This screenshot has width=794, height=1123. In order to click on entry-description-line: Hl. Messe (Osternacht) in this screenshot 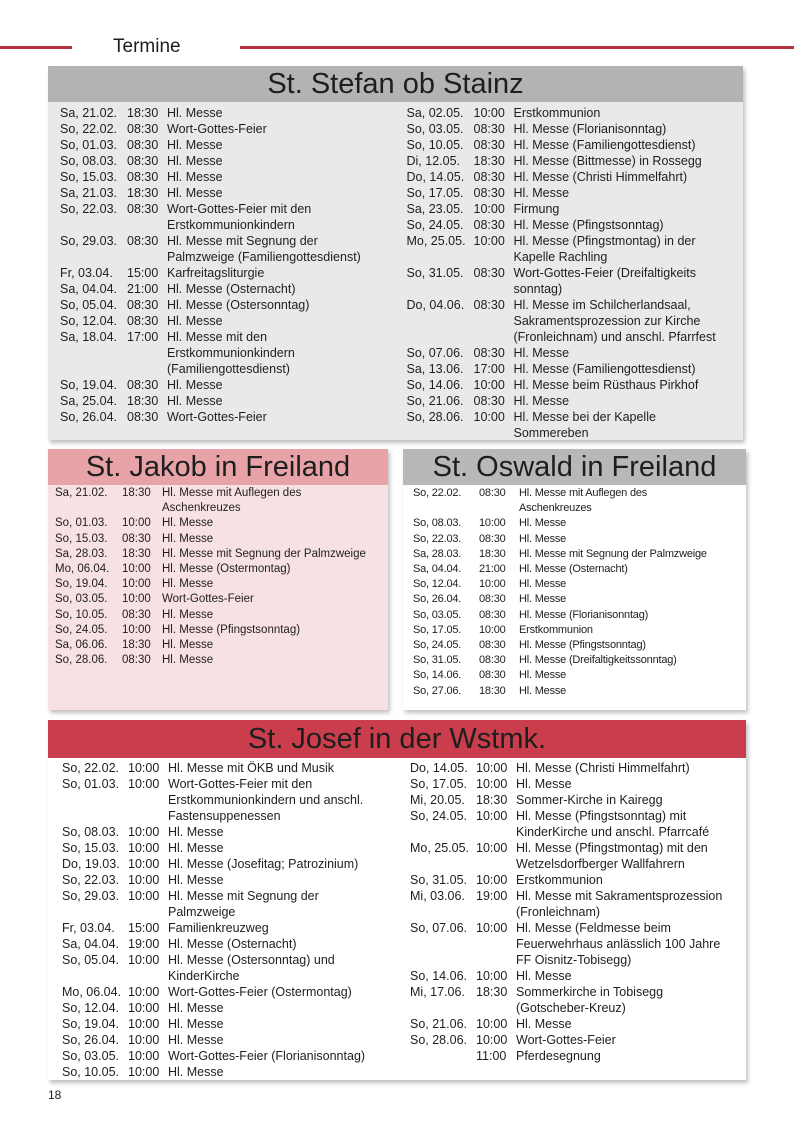, I will do `click(231, 289)`.